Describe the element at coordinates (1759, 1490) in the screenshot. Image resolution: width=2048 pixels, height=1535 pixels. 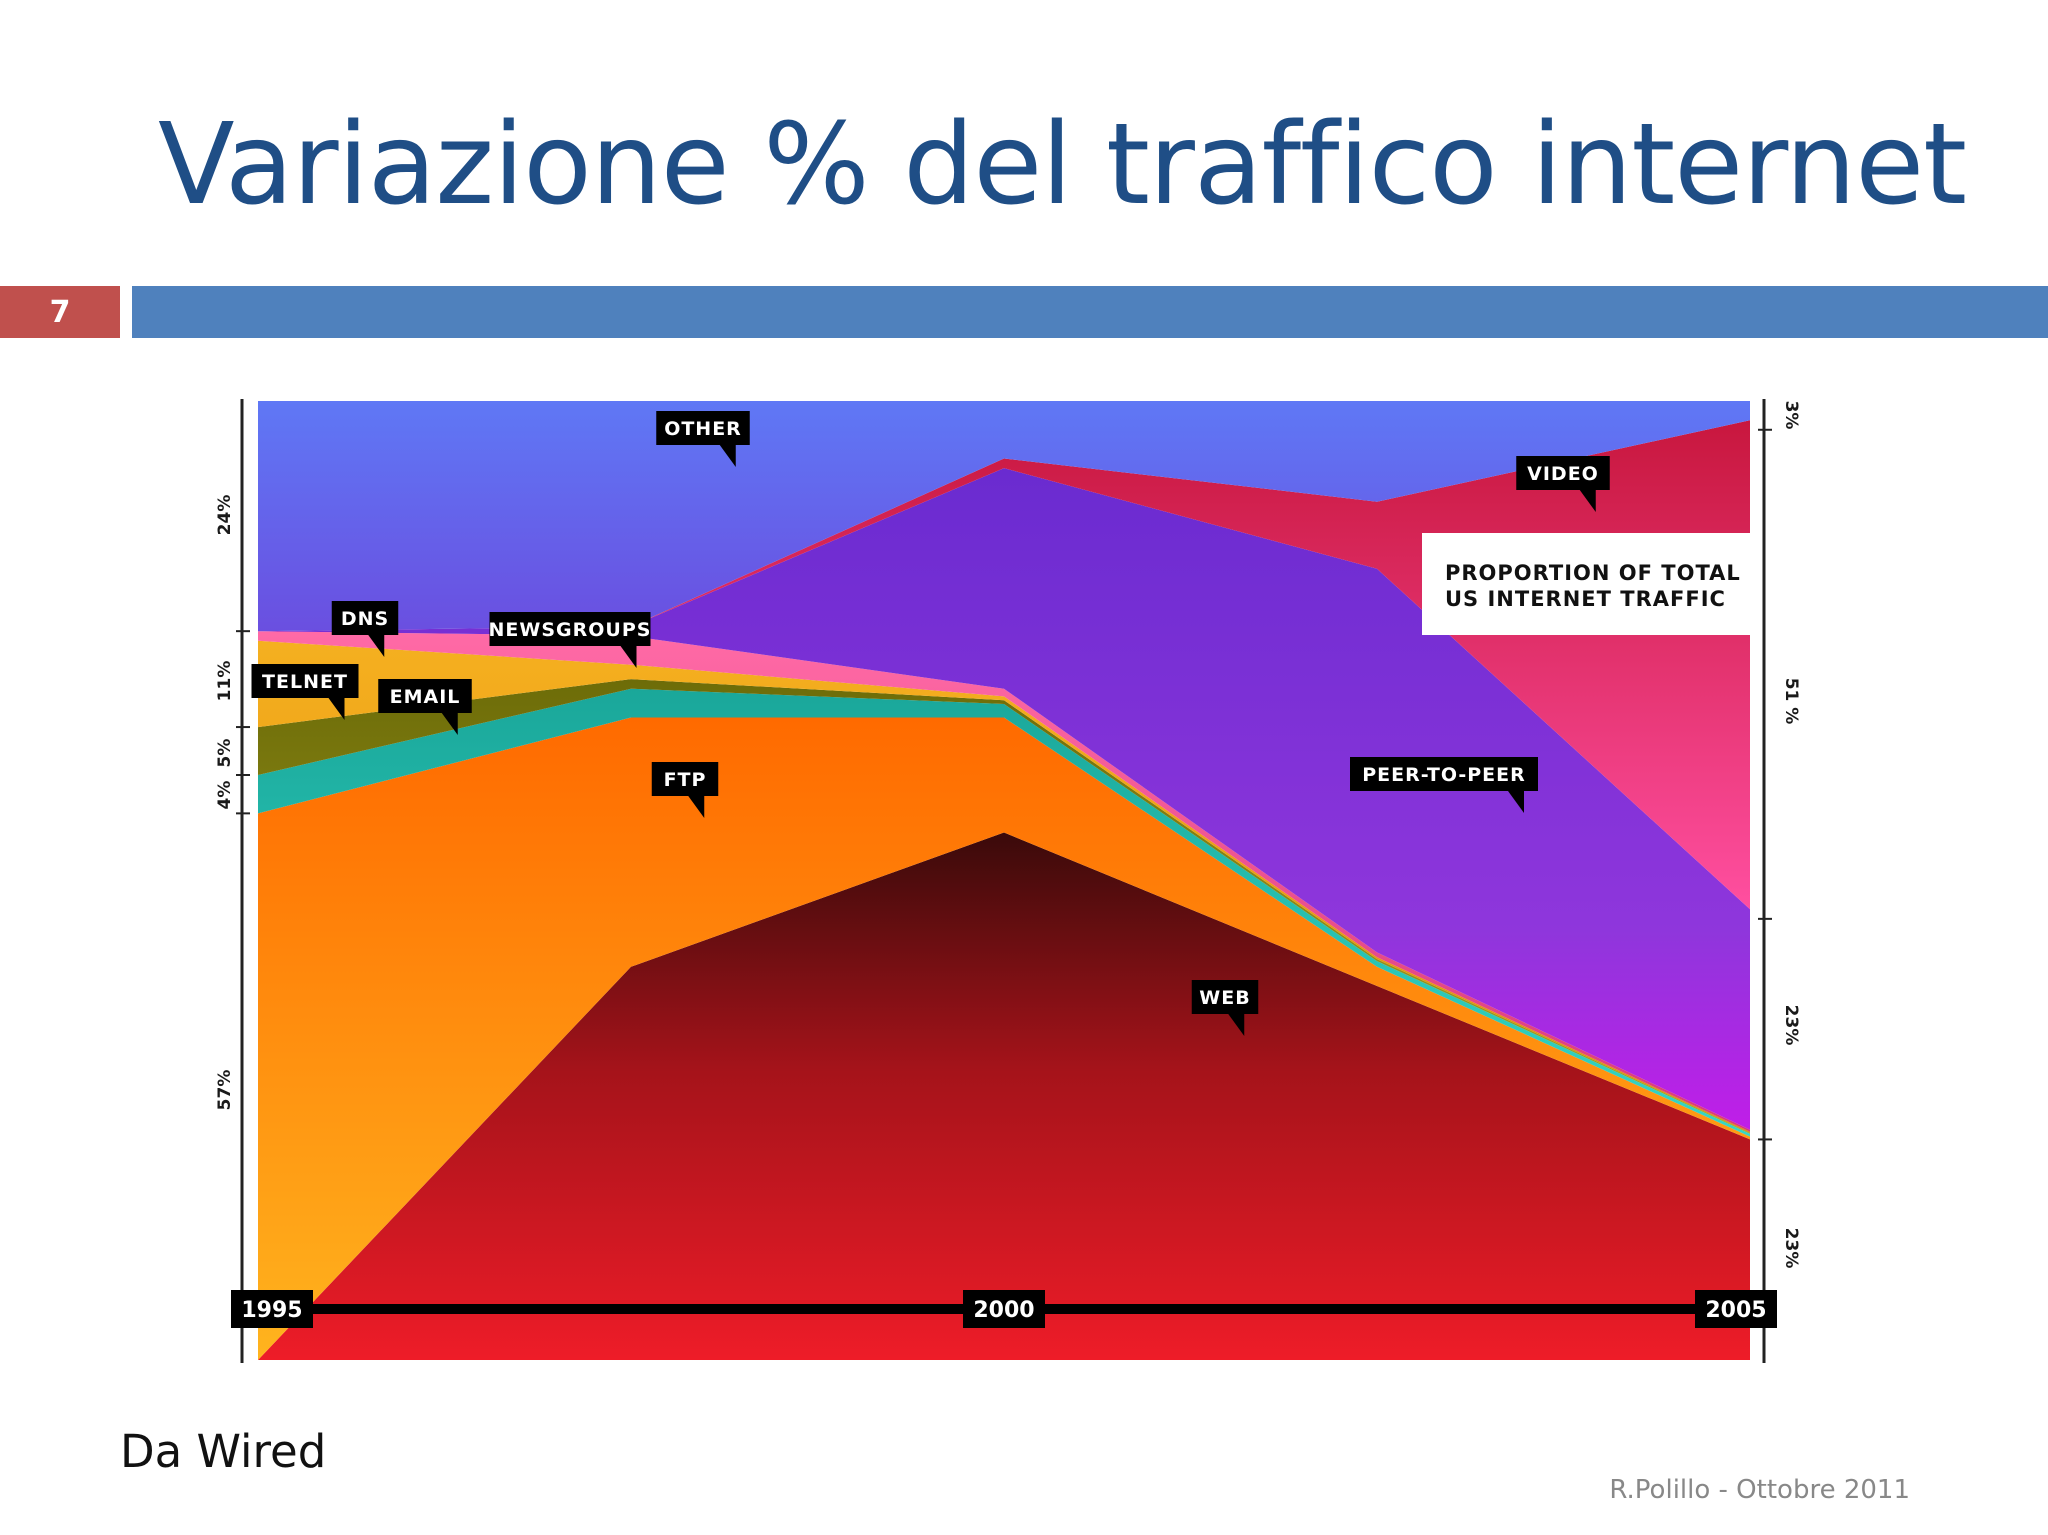
I see `footer-credit: R.Polillo - Ottobre 2011` at that location.